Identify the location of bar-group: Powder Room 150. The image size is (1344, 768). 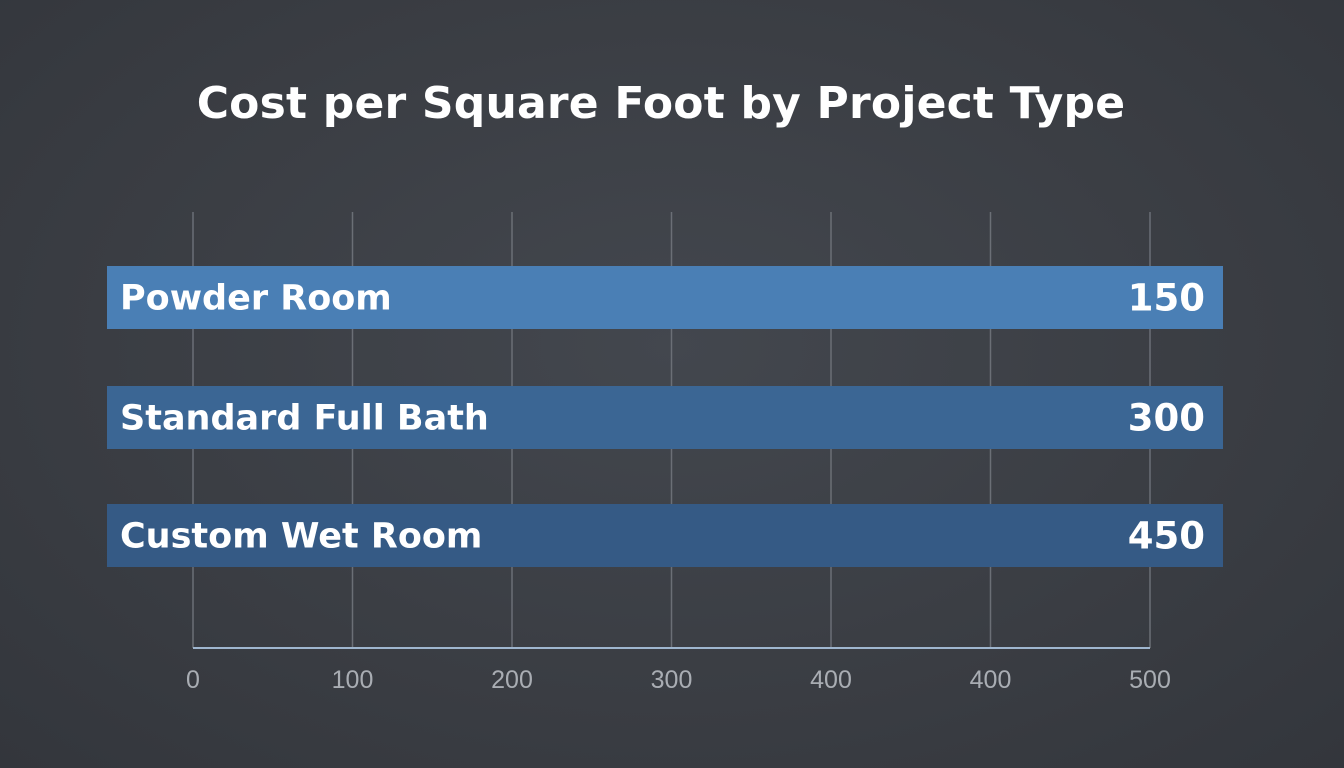
(665, 297).